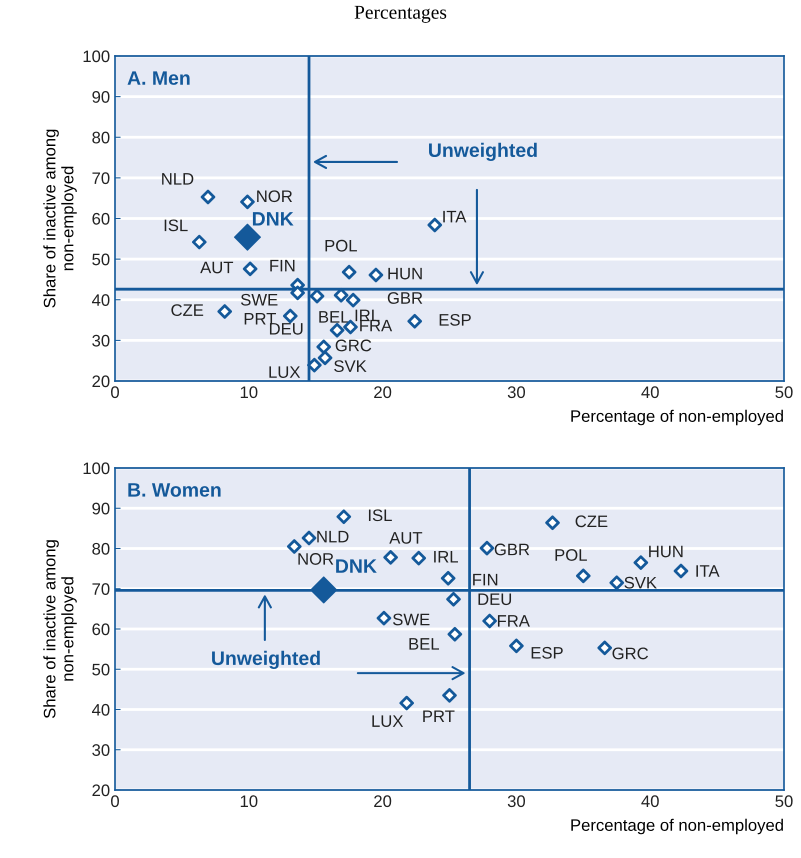 The image size is (801, 858). What do you see at coordinates (517, 801) in the screenshot?
I see `x-tick-label: 30` at bounding box center [517, 801].